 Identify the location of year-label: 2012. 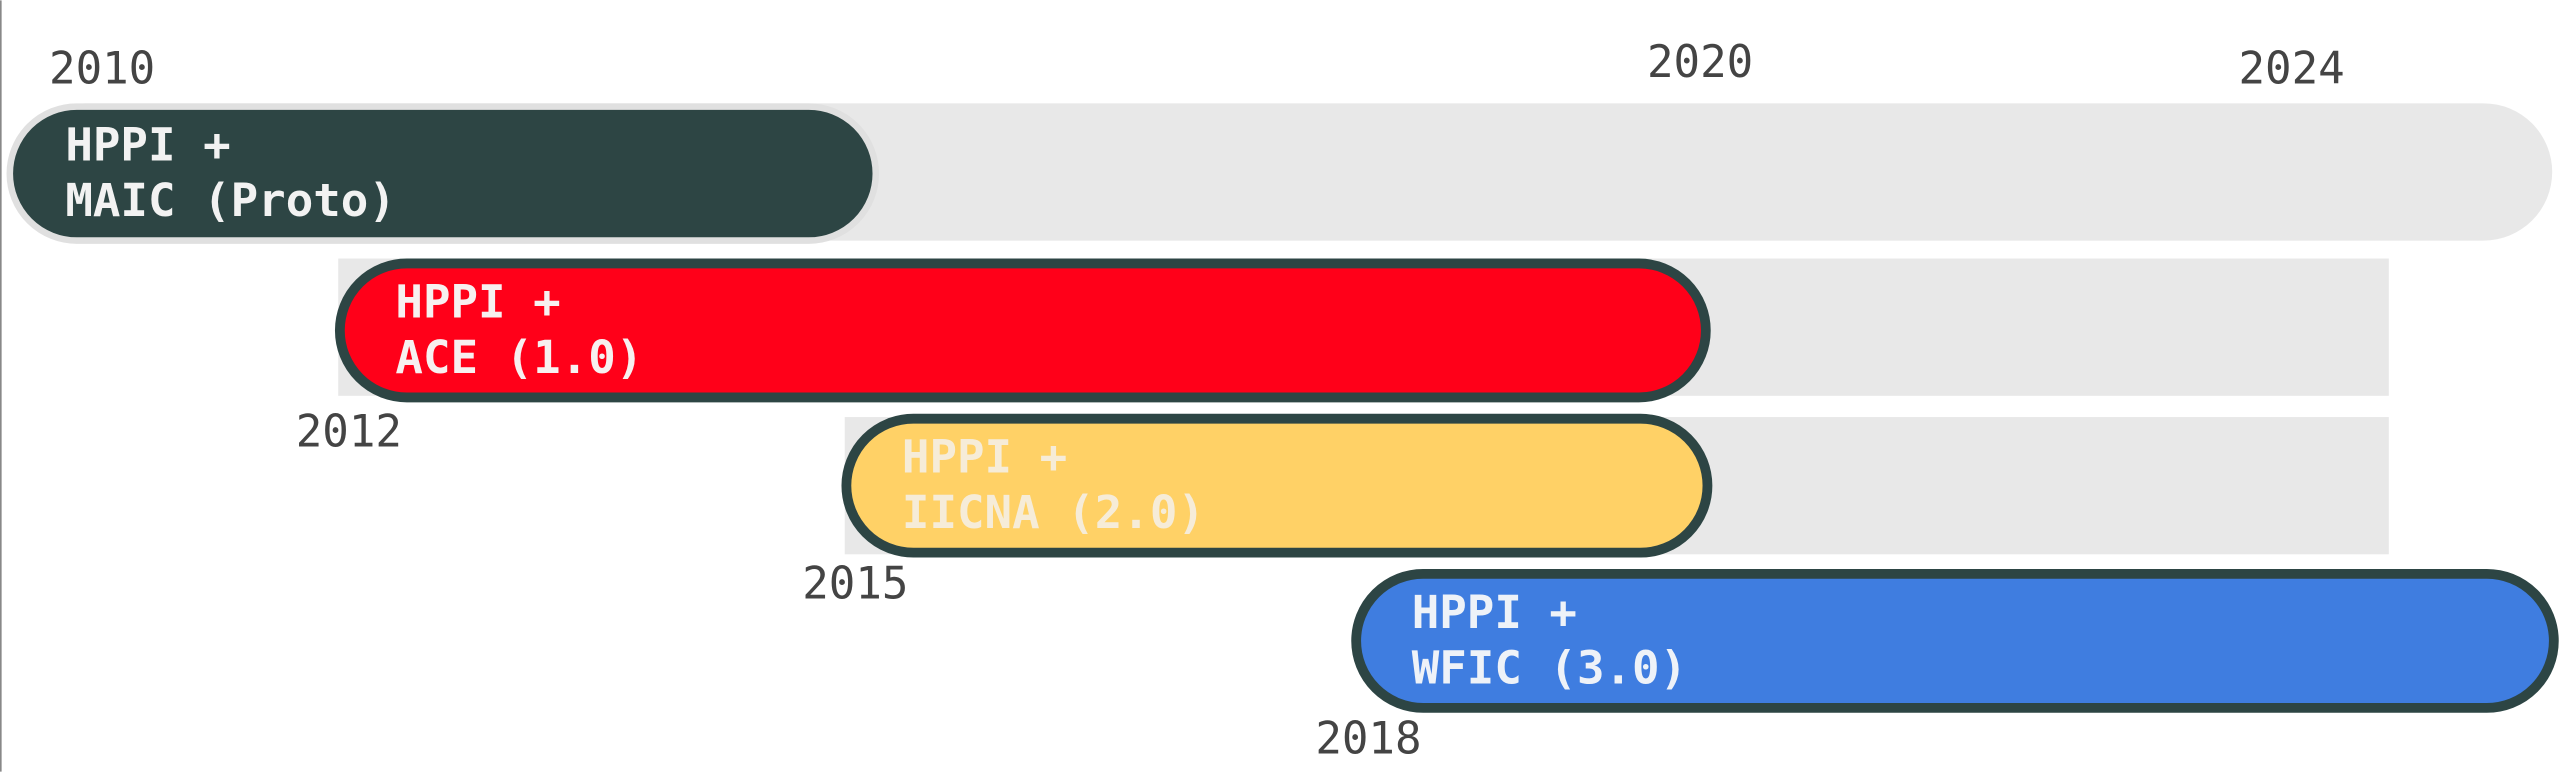
(349, 431).